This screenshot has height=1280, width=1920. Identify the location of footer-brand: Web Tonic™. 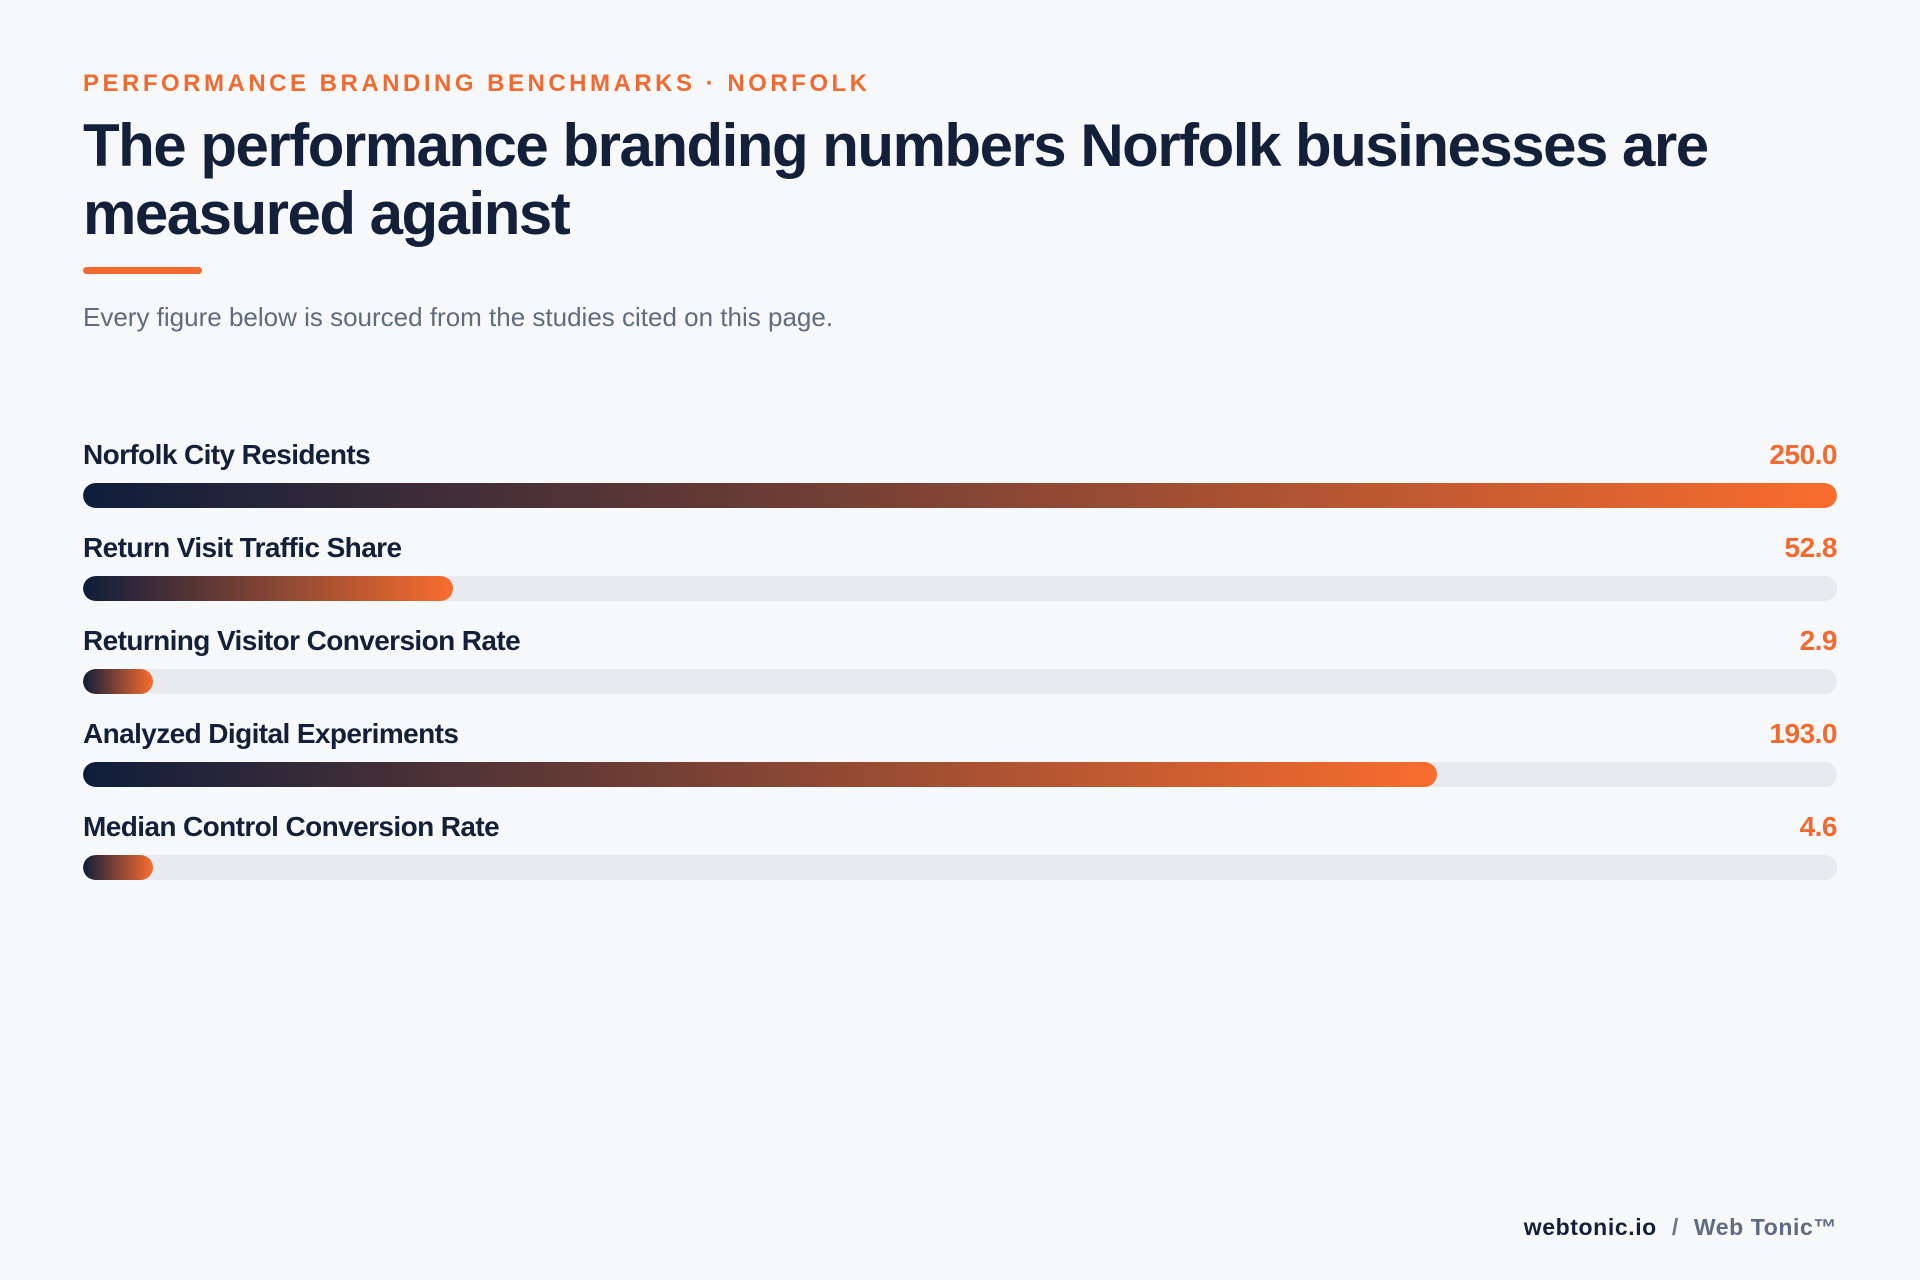
(1765, 1227).